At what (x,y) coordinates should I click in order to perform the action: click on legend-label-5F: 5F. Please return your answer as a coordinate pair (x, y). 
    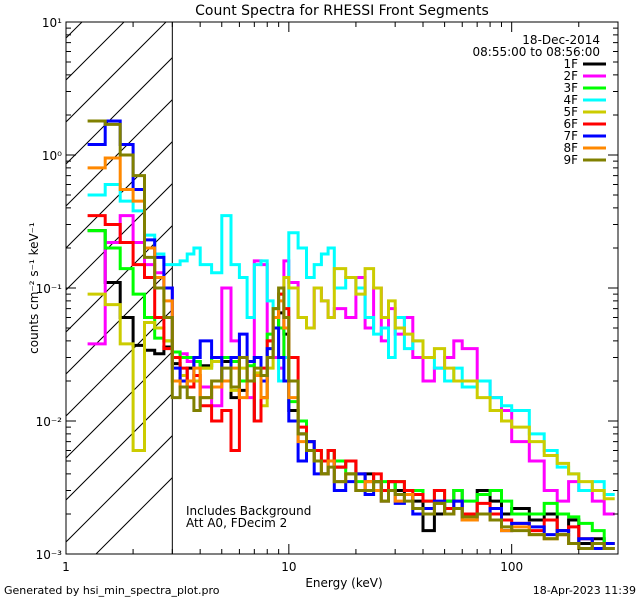
    Looking at the image, I should click on (570, 112).